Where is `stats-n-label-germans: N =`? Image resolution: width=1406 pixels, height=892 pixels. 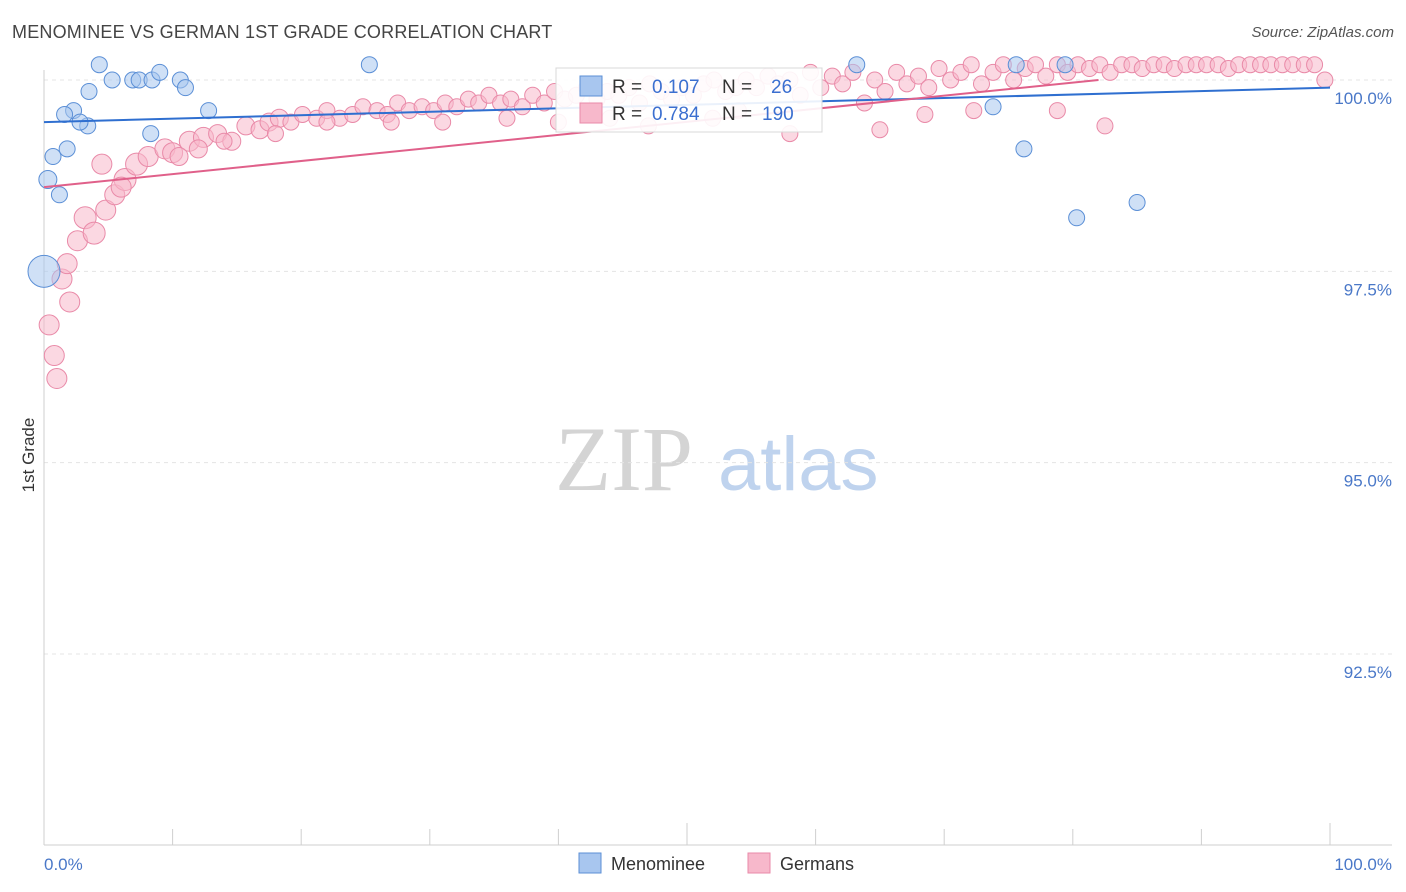
stats-n-label-germans: N = is located at coordinates (737, 114).